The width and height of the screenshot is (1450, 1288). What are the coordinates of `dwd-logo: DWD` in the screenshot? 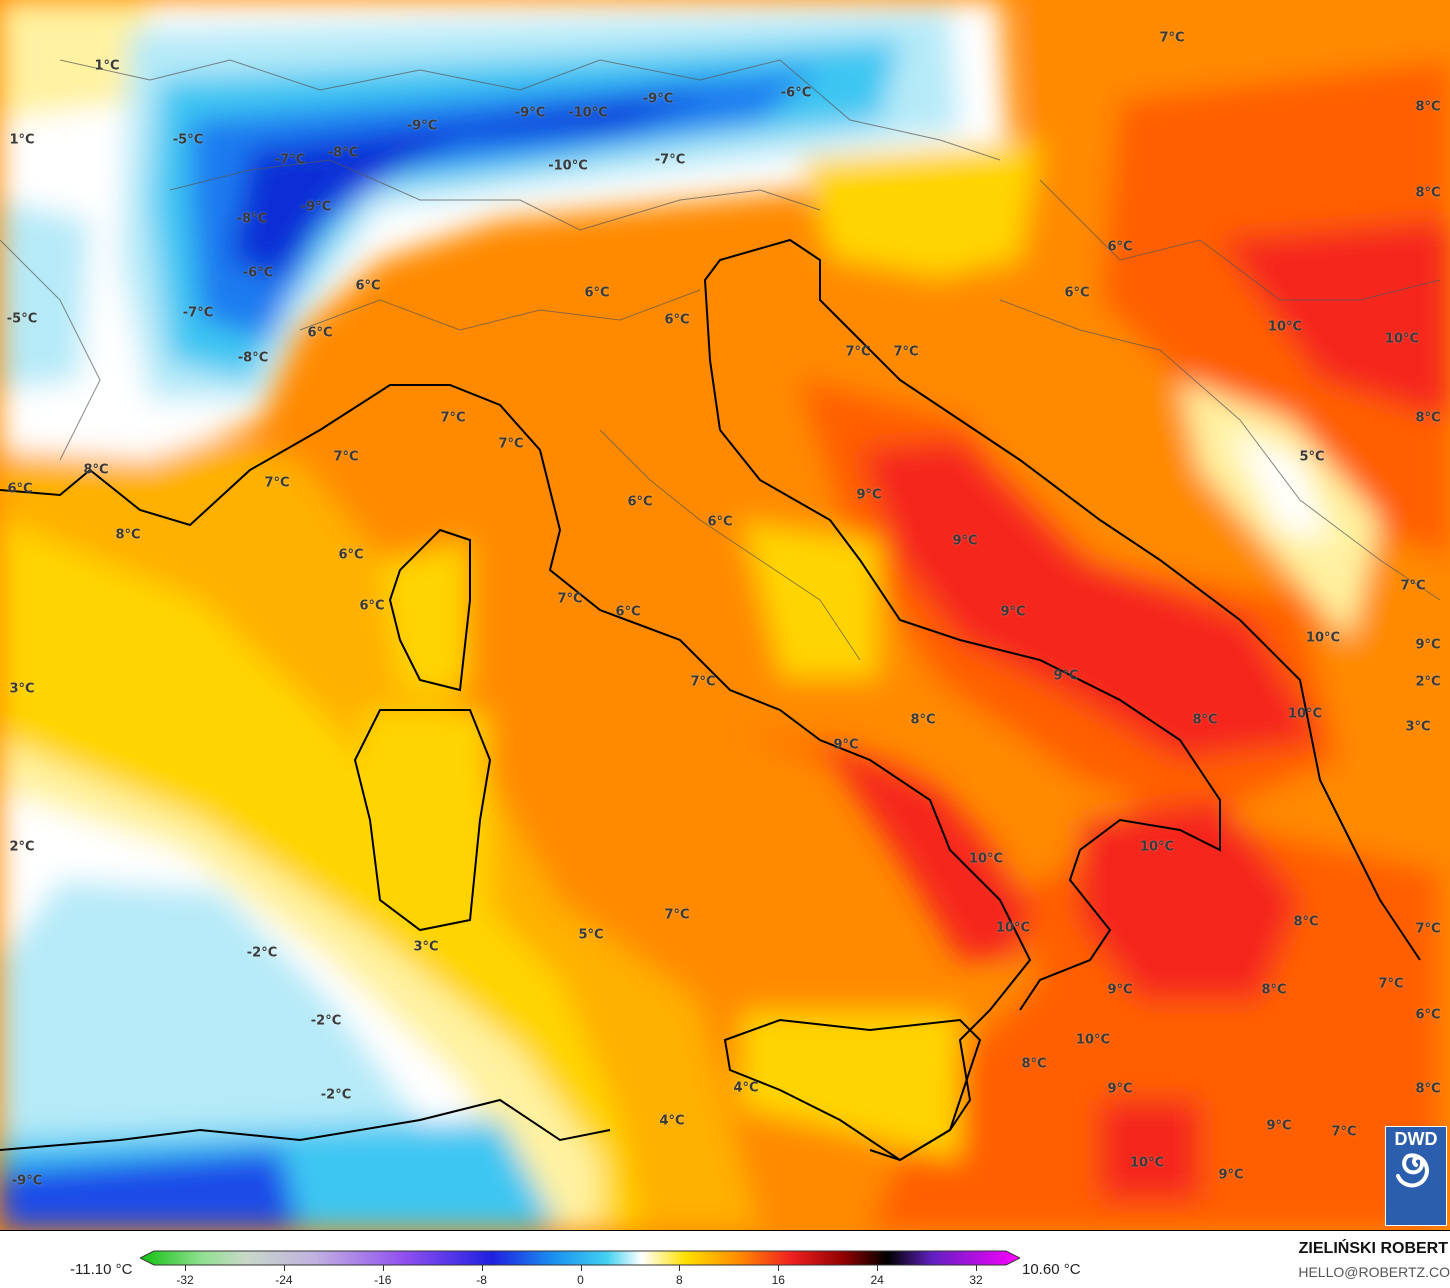 It's located at (1416, 1176).